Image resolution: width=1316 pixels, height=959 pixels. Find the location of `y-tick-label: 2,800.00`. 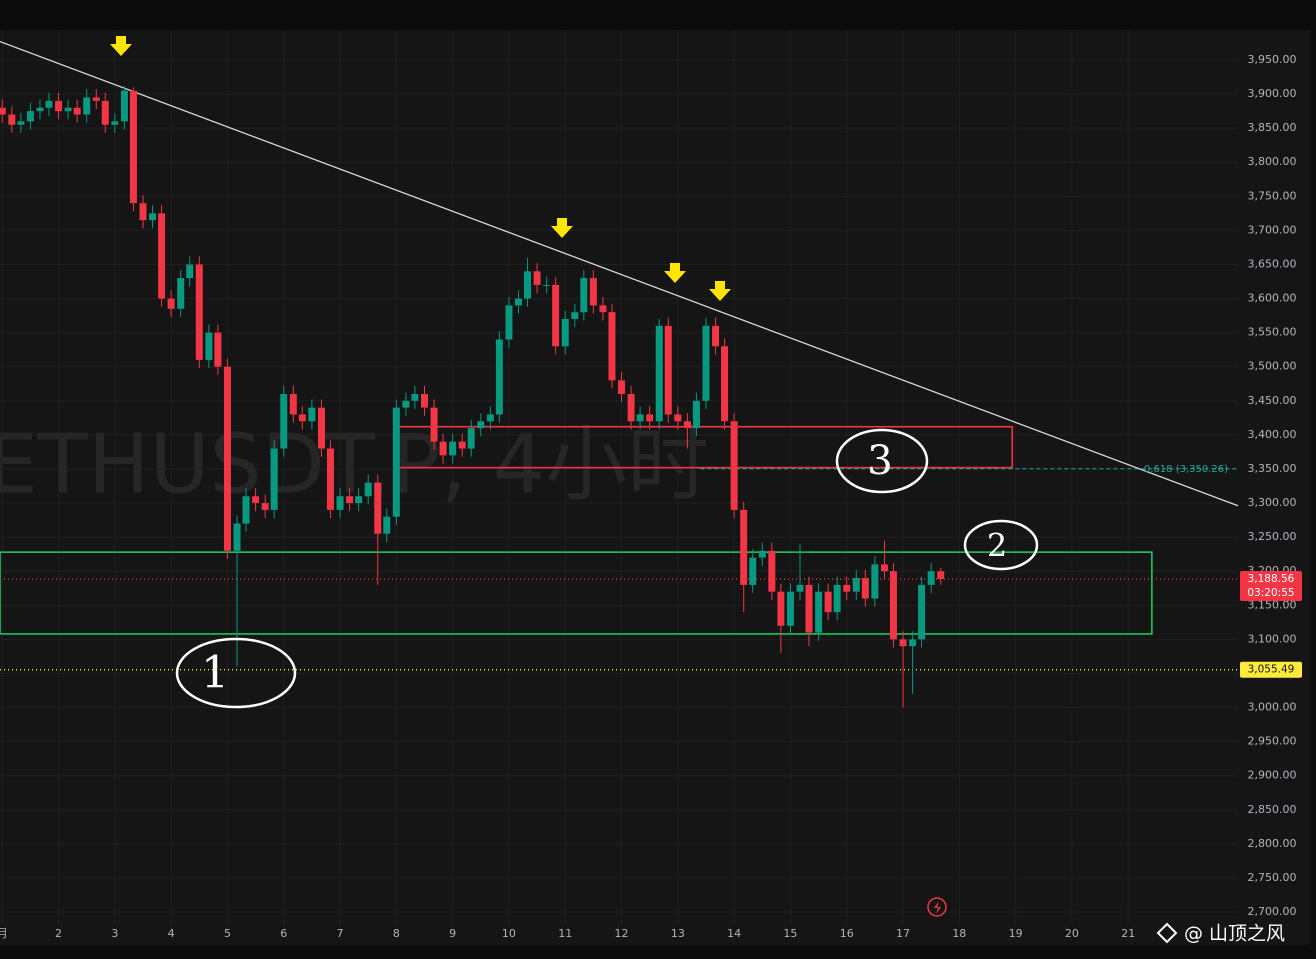

y-tick-label: 2,800.00 is located at coordinates (1272, 843).